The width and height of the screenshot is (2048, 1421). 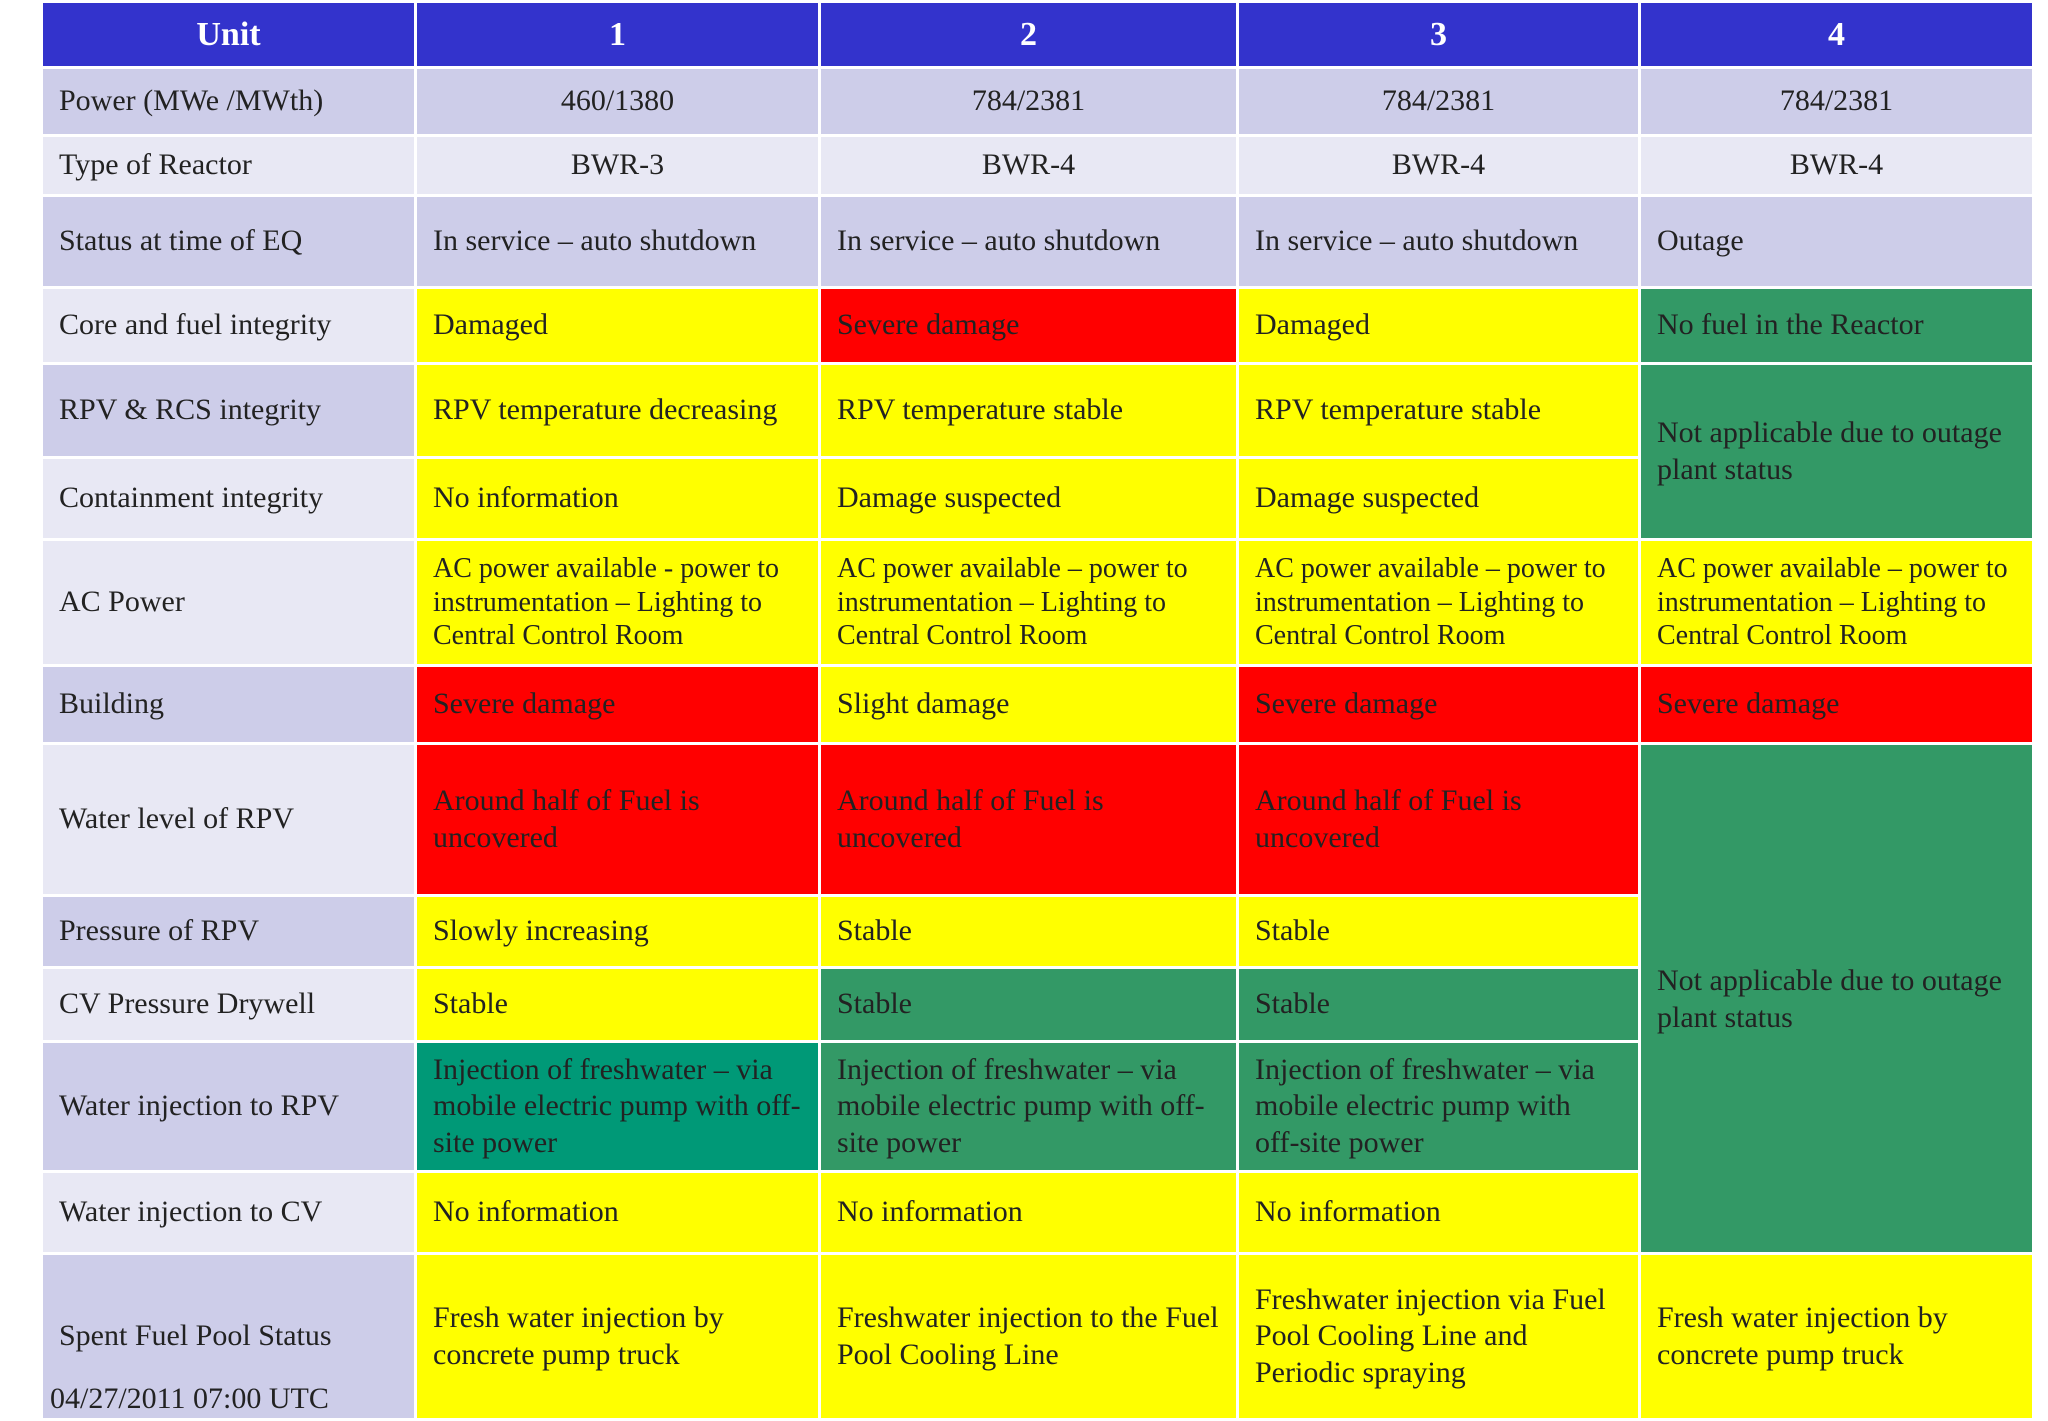 What do you see at coordinates (1836, 165) in the screenshot?
I see `cell-reactor-type-u4: BWR-4` at bounding box center [1836, 165].